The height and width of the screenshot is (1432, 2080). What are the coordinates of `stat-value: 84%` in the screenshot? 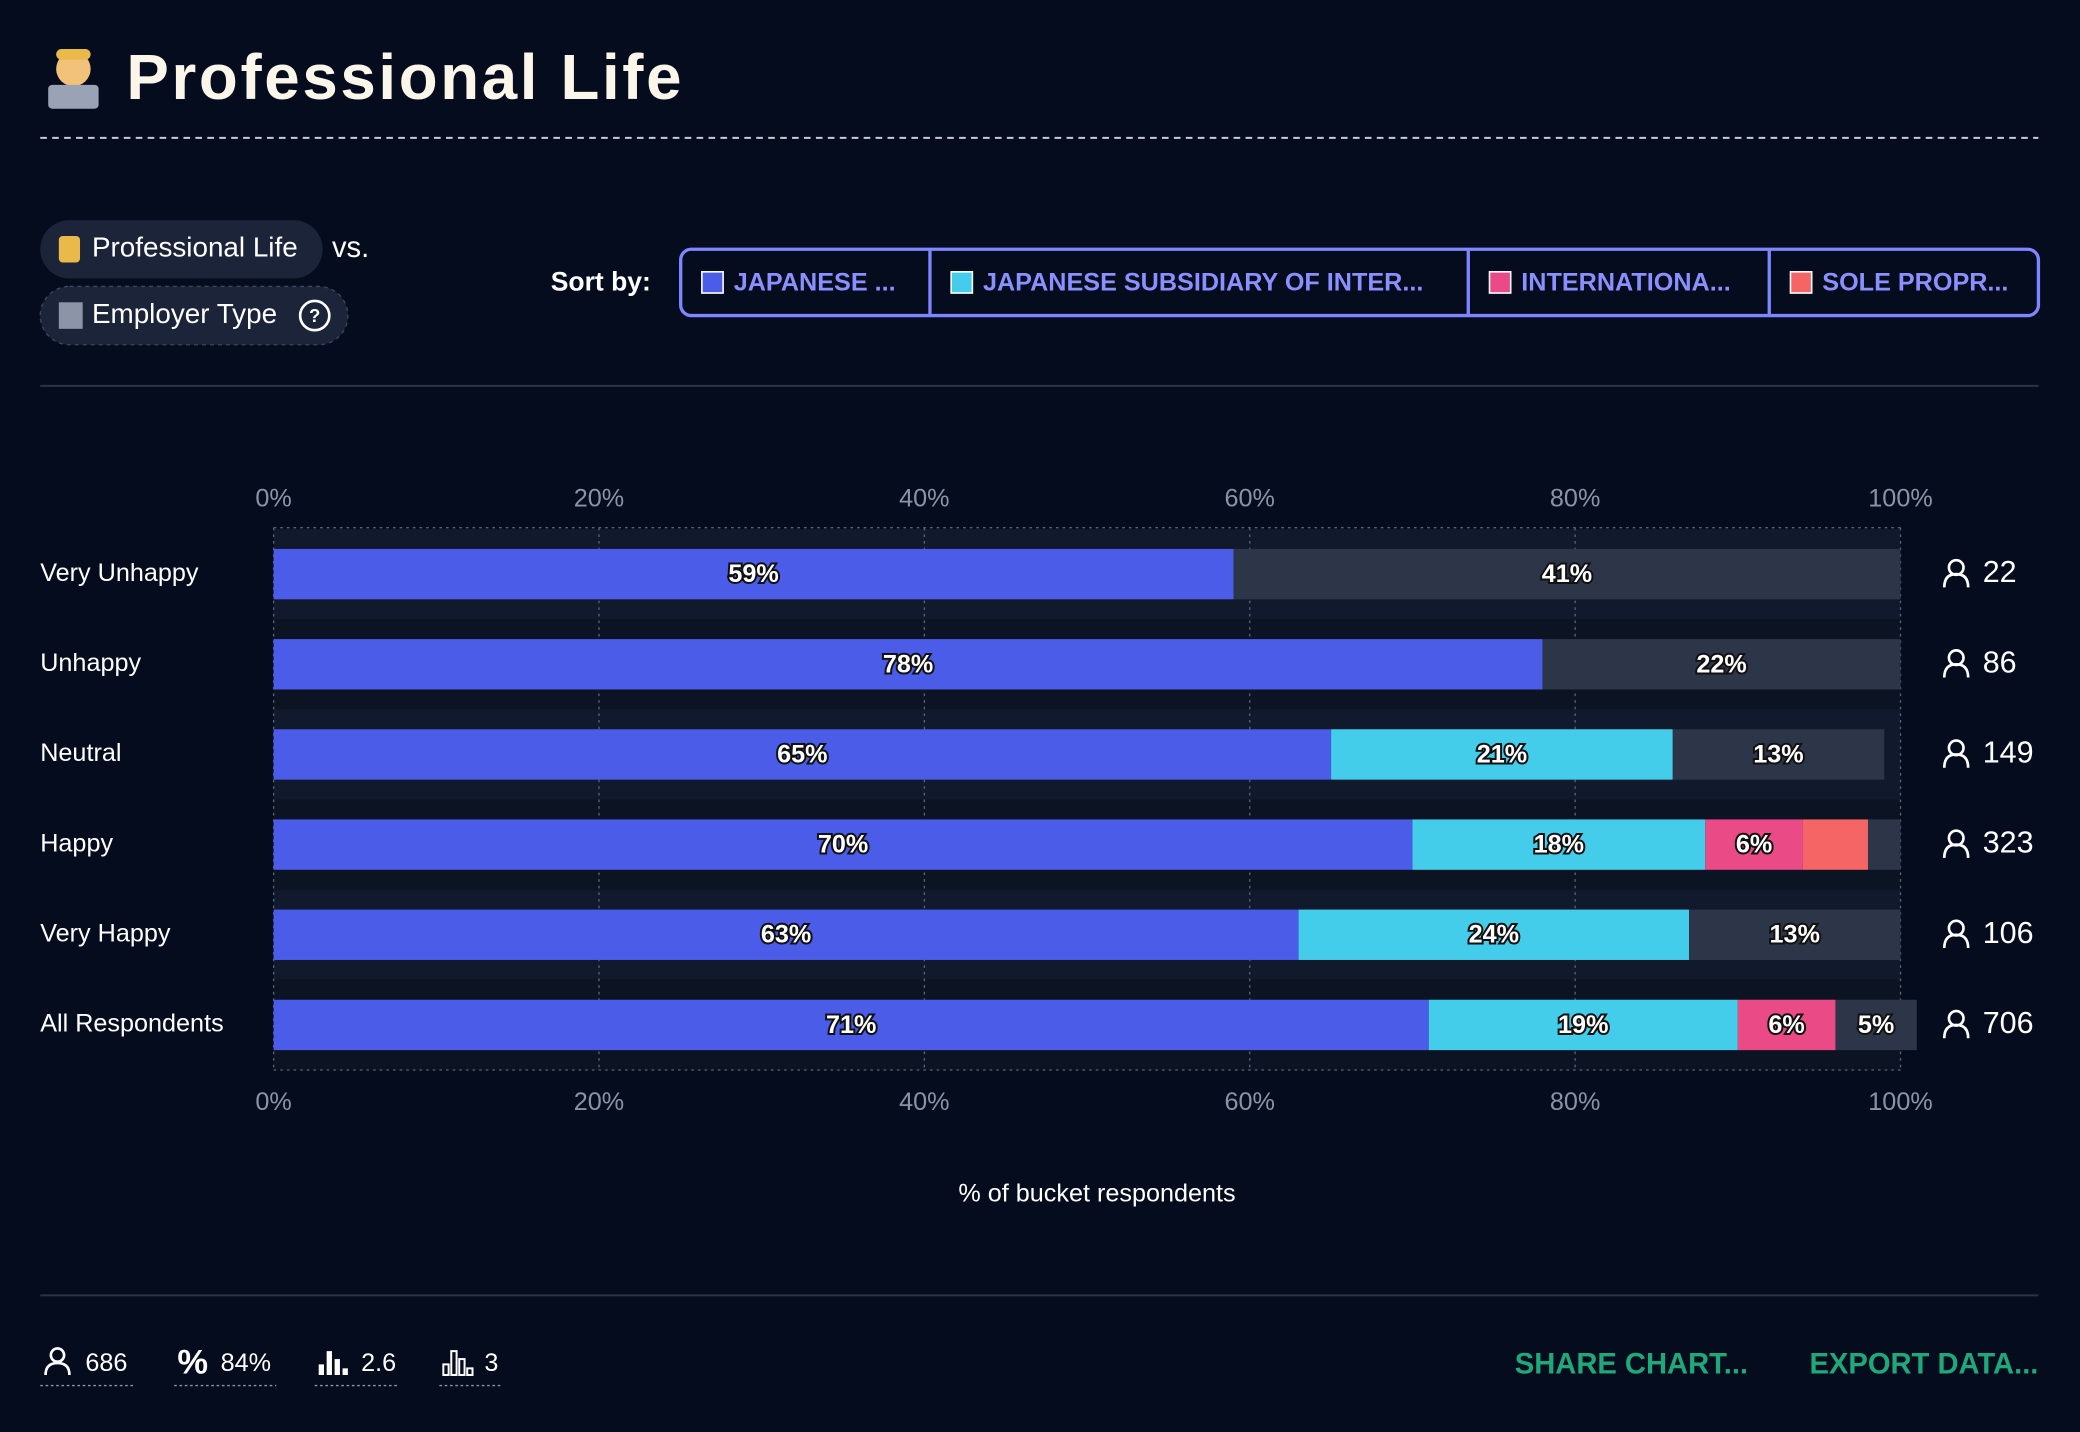 It's located at (246, 1363).